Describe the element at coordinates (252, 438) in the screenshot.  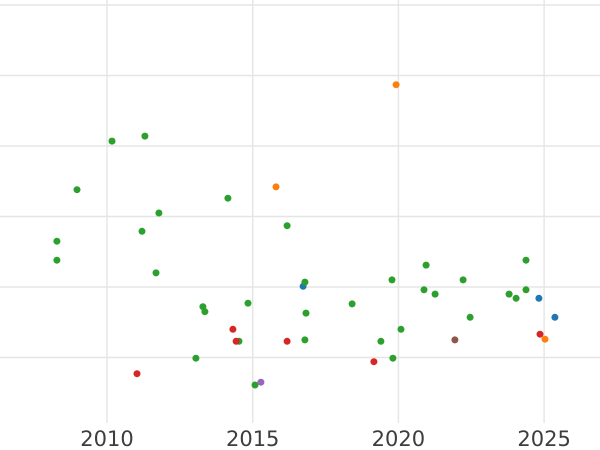
I see `x-tick-label: 2015` at that location.